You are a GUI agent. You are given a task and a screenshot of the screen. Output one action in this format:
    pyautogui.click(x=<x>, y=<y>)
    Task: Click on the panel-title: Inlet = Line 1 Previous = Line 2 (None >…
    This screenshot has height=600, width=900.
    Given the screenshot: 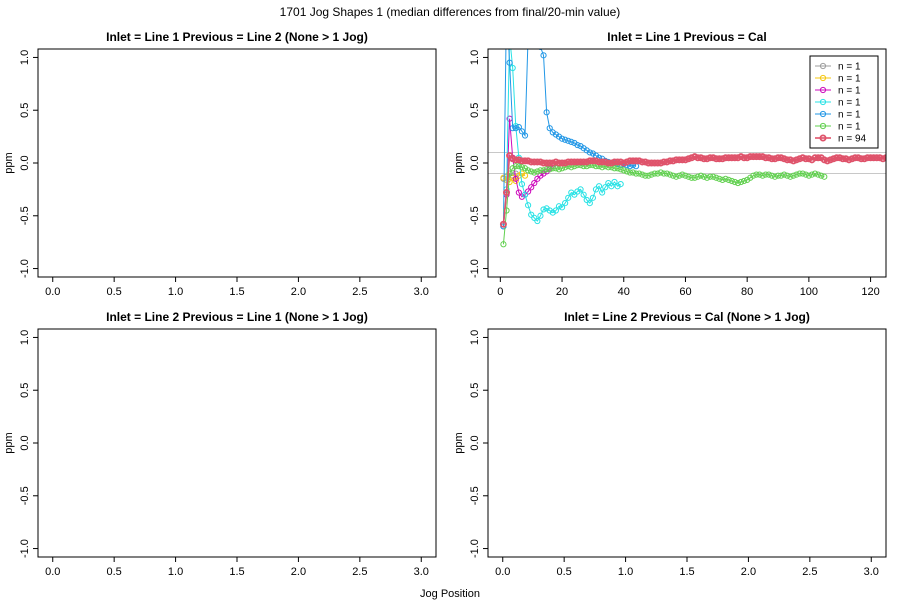 What is the action you would take?
    pyautogui.click(x=237, y=37)
    